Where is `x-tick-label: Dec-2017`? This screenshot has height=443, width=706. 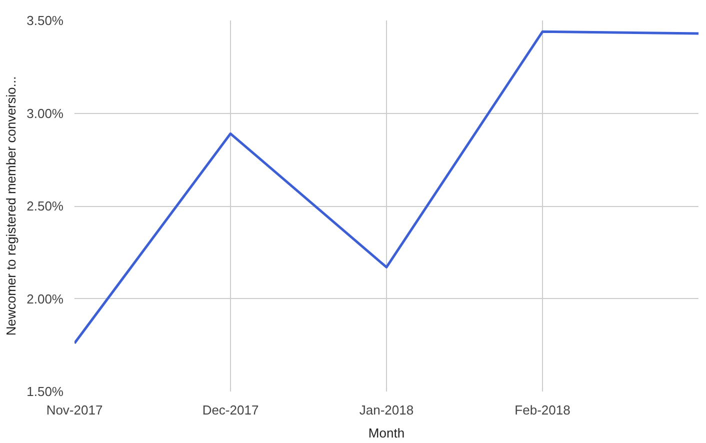
x-tick-label: Dec-2017 is located at coordinates (230, 410).